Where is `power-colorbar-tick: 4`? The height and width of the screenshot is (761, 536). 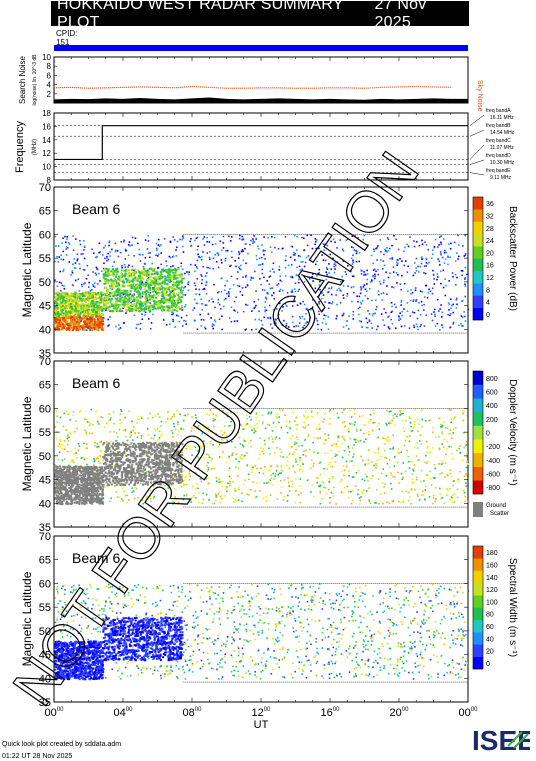
power-colorbar-tick: 4 is located at coordinates (488, 303).